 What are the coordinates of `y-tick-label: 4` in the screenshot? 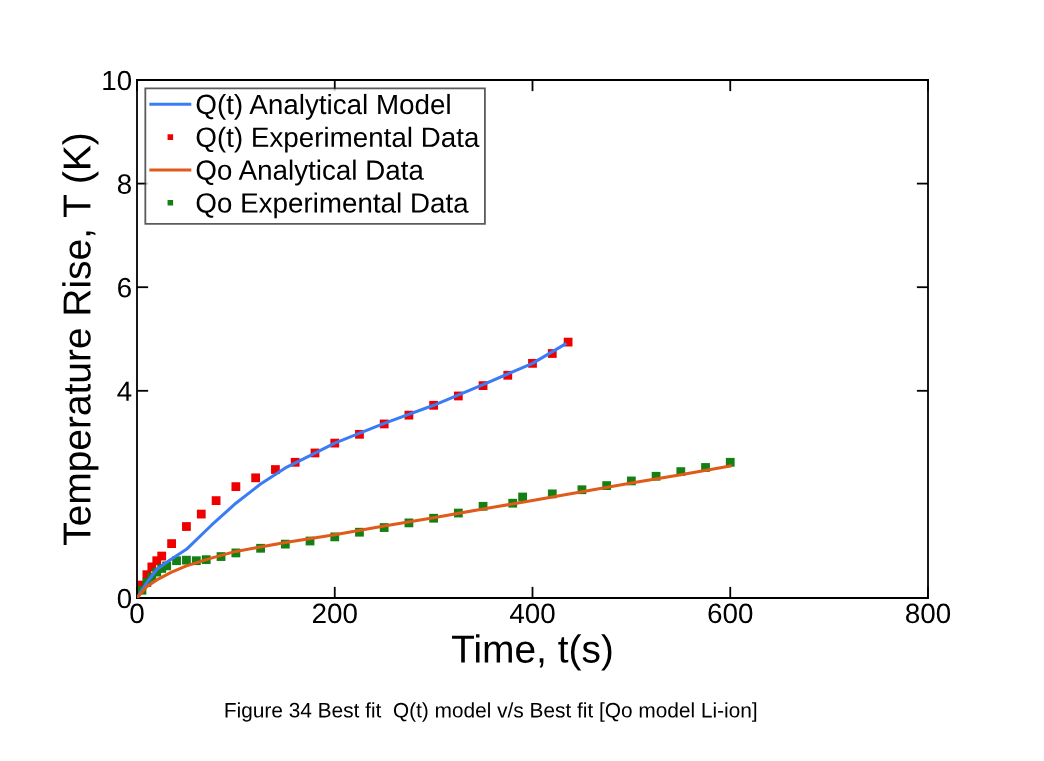 It's located at (124, 391).